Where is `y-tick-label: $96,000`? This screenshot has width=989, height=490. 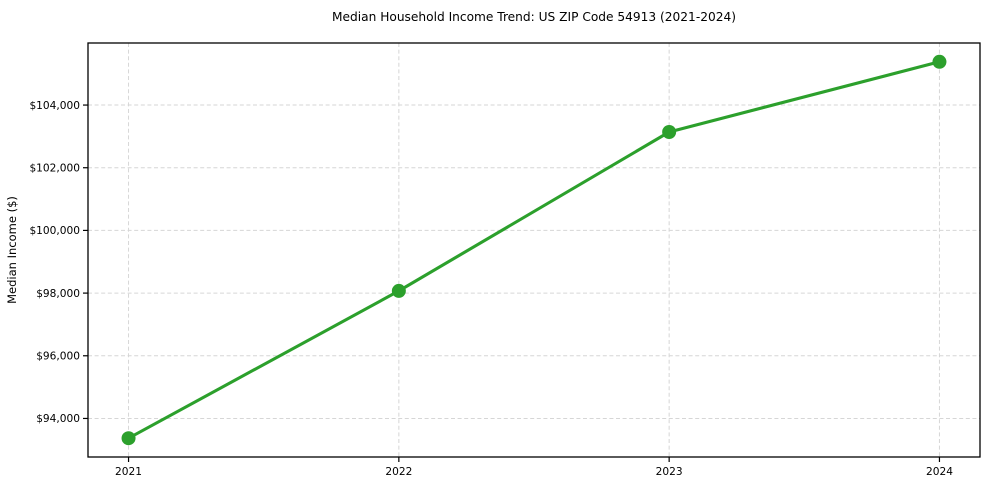
y-tick-label: $96,000 is located at coordinates (58, 356).